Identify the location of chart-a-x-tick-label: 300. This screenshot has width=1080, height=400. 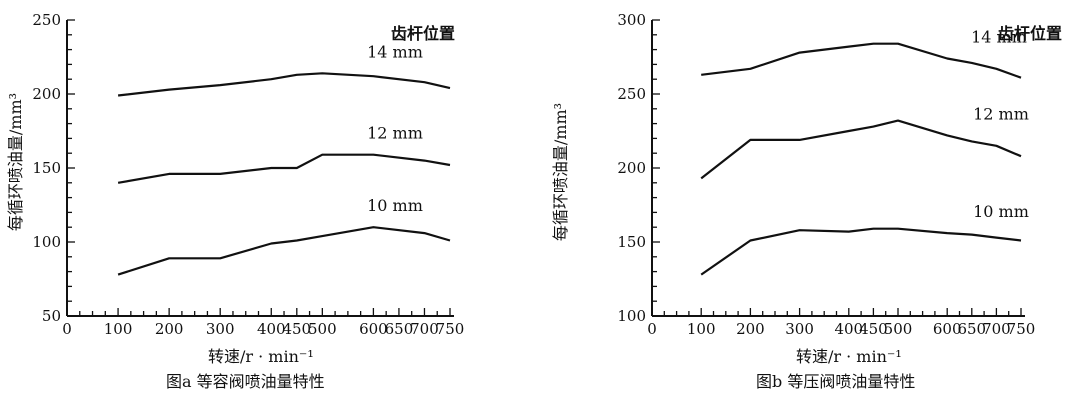
(220, 329).